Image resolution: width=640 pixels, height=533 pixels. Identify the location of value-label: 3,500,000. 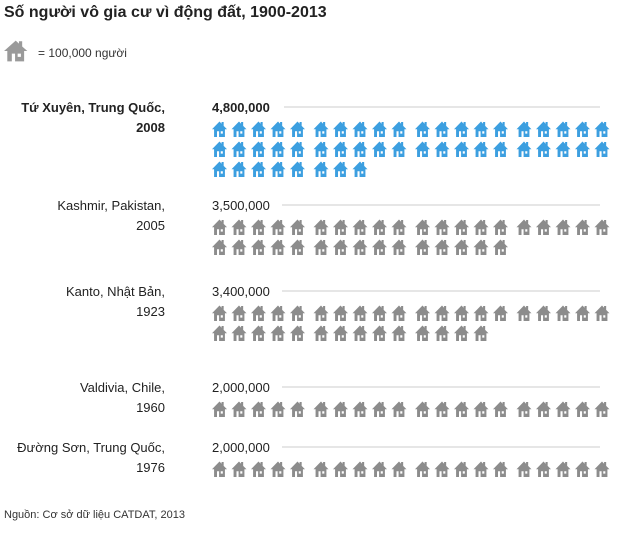
(241, 205).